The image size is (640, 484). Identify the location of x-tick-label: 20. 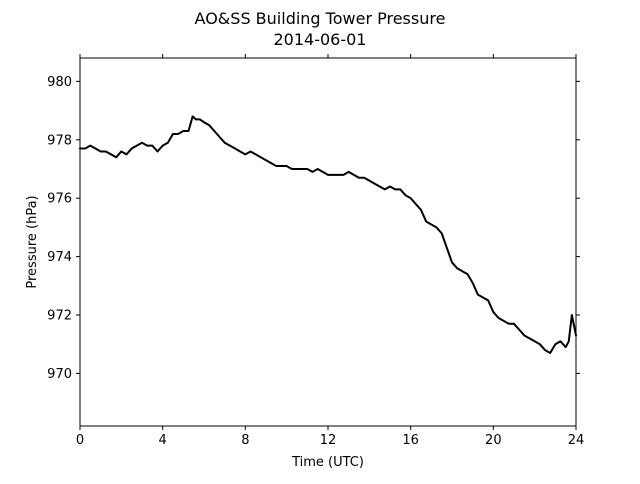
(493, 440).